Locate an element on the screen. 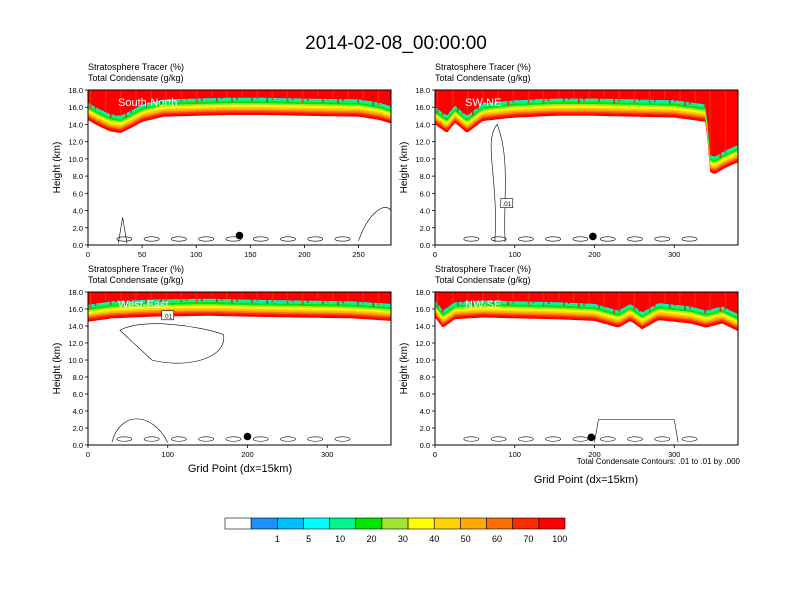  y-tick-label: 6.0 is located at coordinates (78, 193).